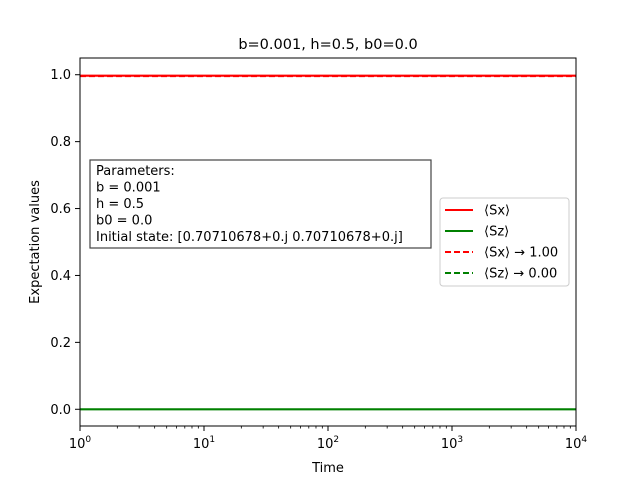  I want to click on x-tick-label-3: 10³, so click(452, 443).